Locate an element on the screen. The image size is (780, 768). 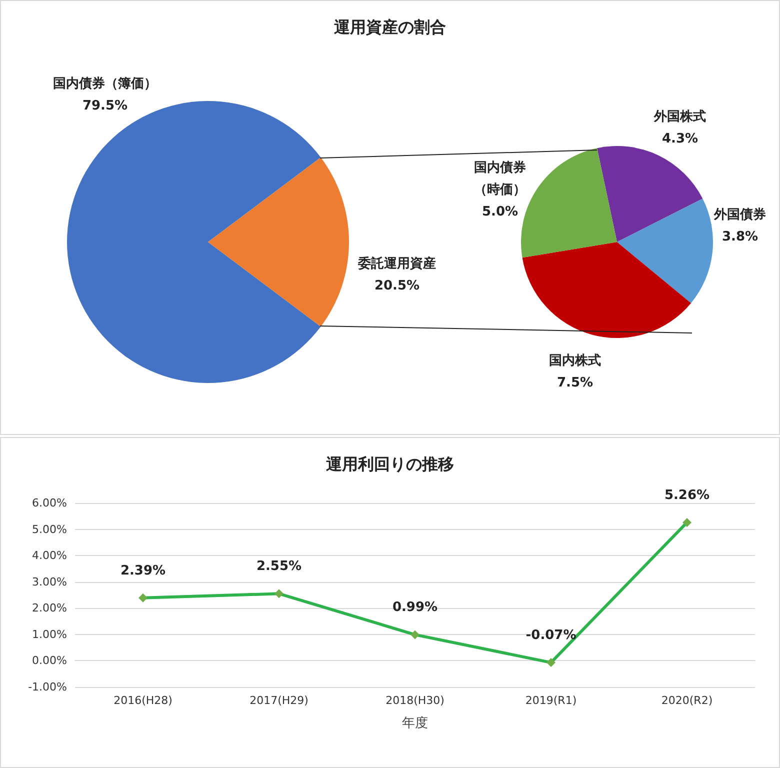
x-tick-label: 2016(H28) is located at coordinates (143, 700).